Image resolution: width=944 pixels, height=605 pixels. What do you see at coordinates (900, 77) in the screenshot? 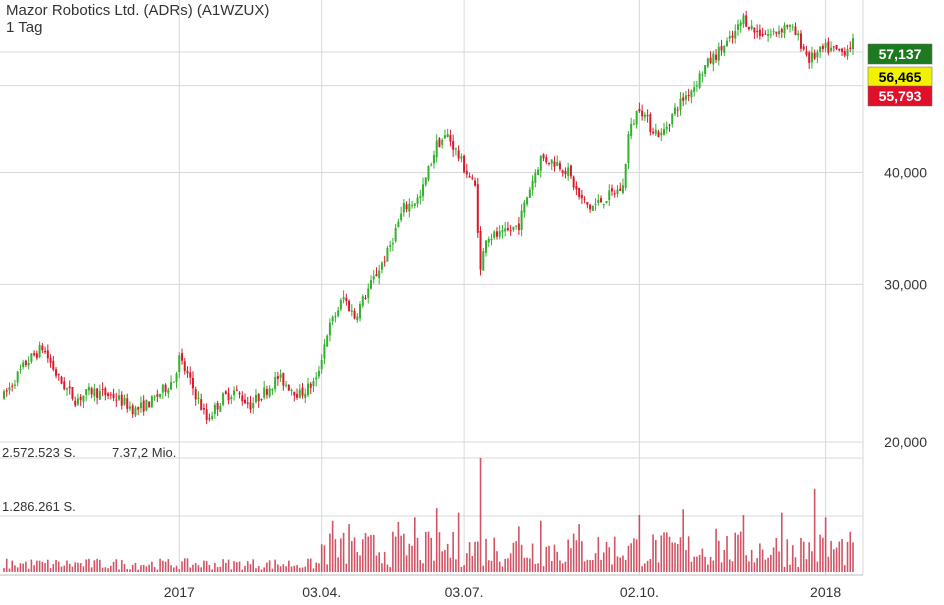
I see `price-marker-label: 56,465` at bounding box center [900, 77].